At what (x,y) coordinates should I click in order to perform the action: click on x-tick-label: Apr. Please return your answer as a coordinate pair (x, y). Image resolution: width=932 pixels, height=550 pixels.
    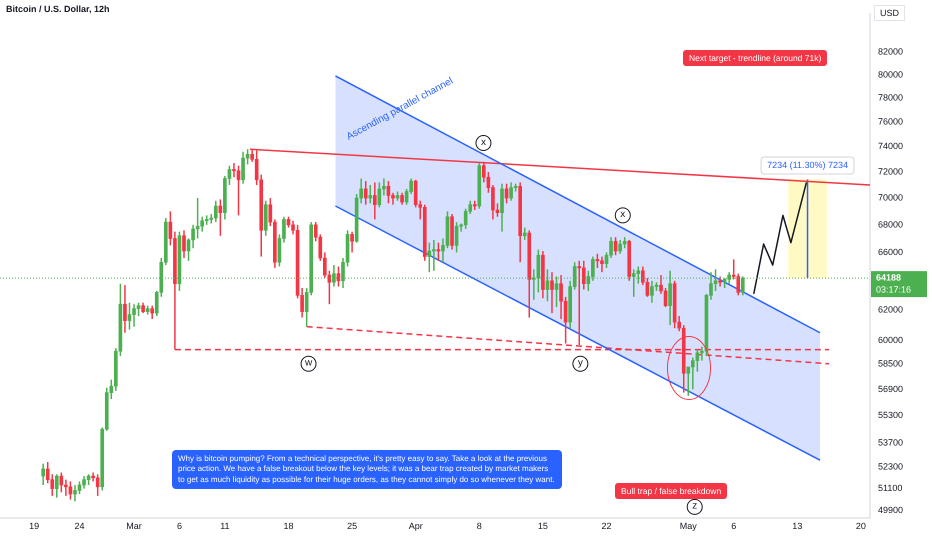
    Looking at the image, I should click on (415, 525).